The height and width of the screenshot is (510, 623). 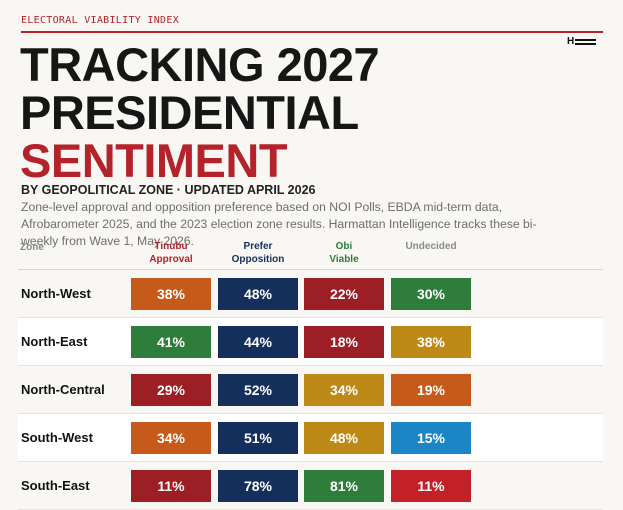 I want to click on zone-label: South-West, so click(x=57, y=437).